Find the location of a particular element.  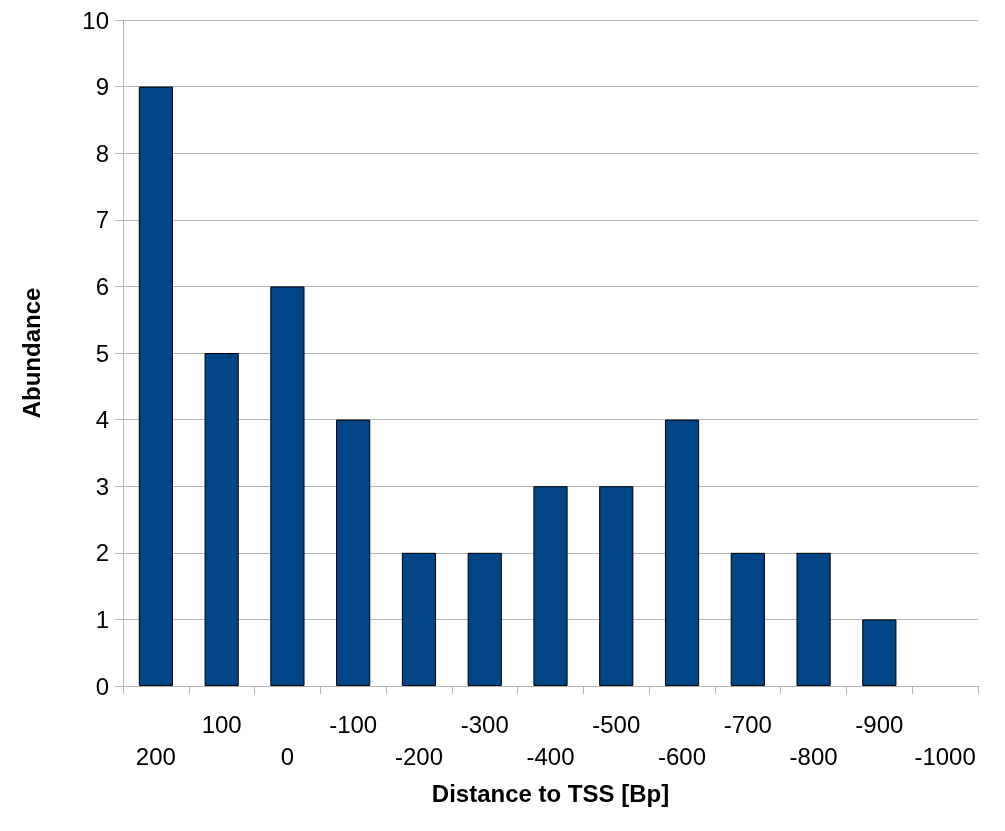

x-tick-label: -700 is located at coordinates (747, 724).